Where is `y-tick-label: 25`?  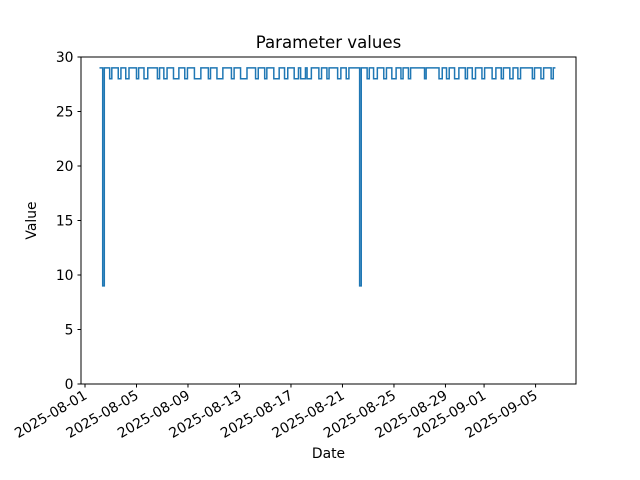
y-tick-label: 25 is located at coordinates (65, 113).